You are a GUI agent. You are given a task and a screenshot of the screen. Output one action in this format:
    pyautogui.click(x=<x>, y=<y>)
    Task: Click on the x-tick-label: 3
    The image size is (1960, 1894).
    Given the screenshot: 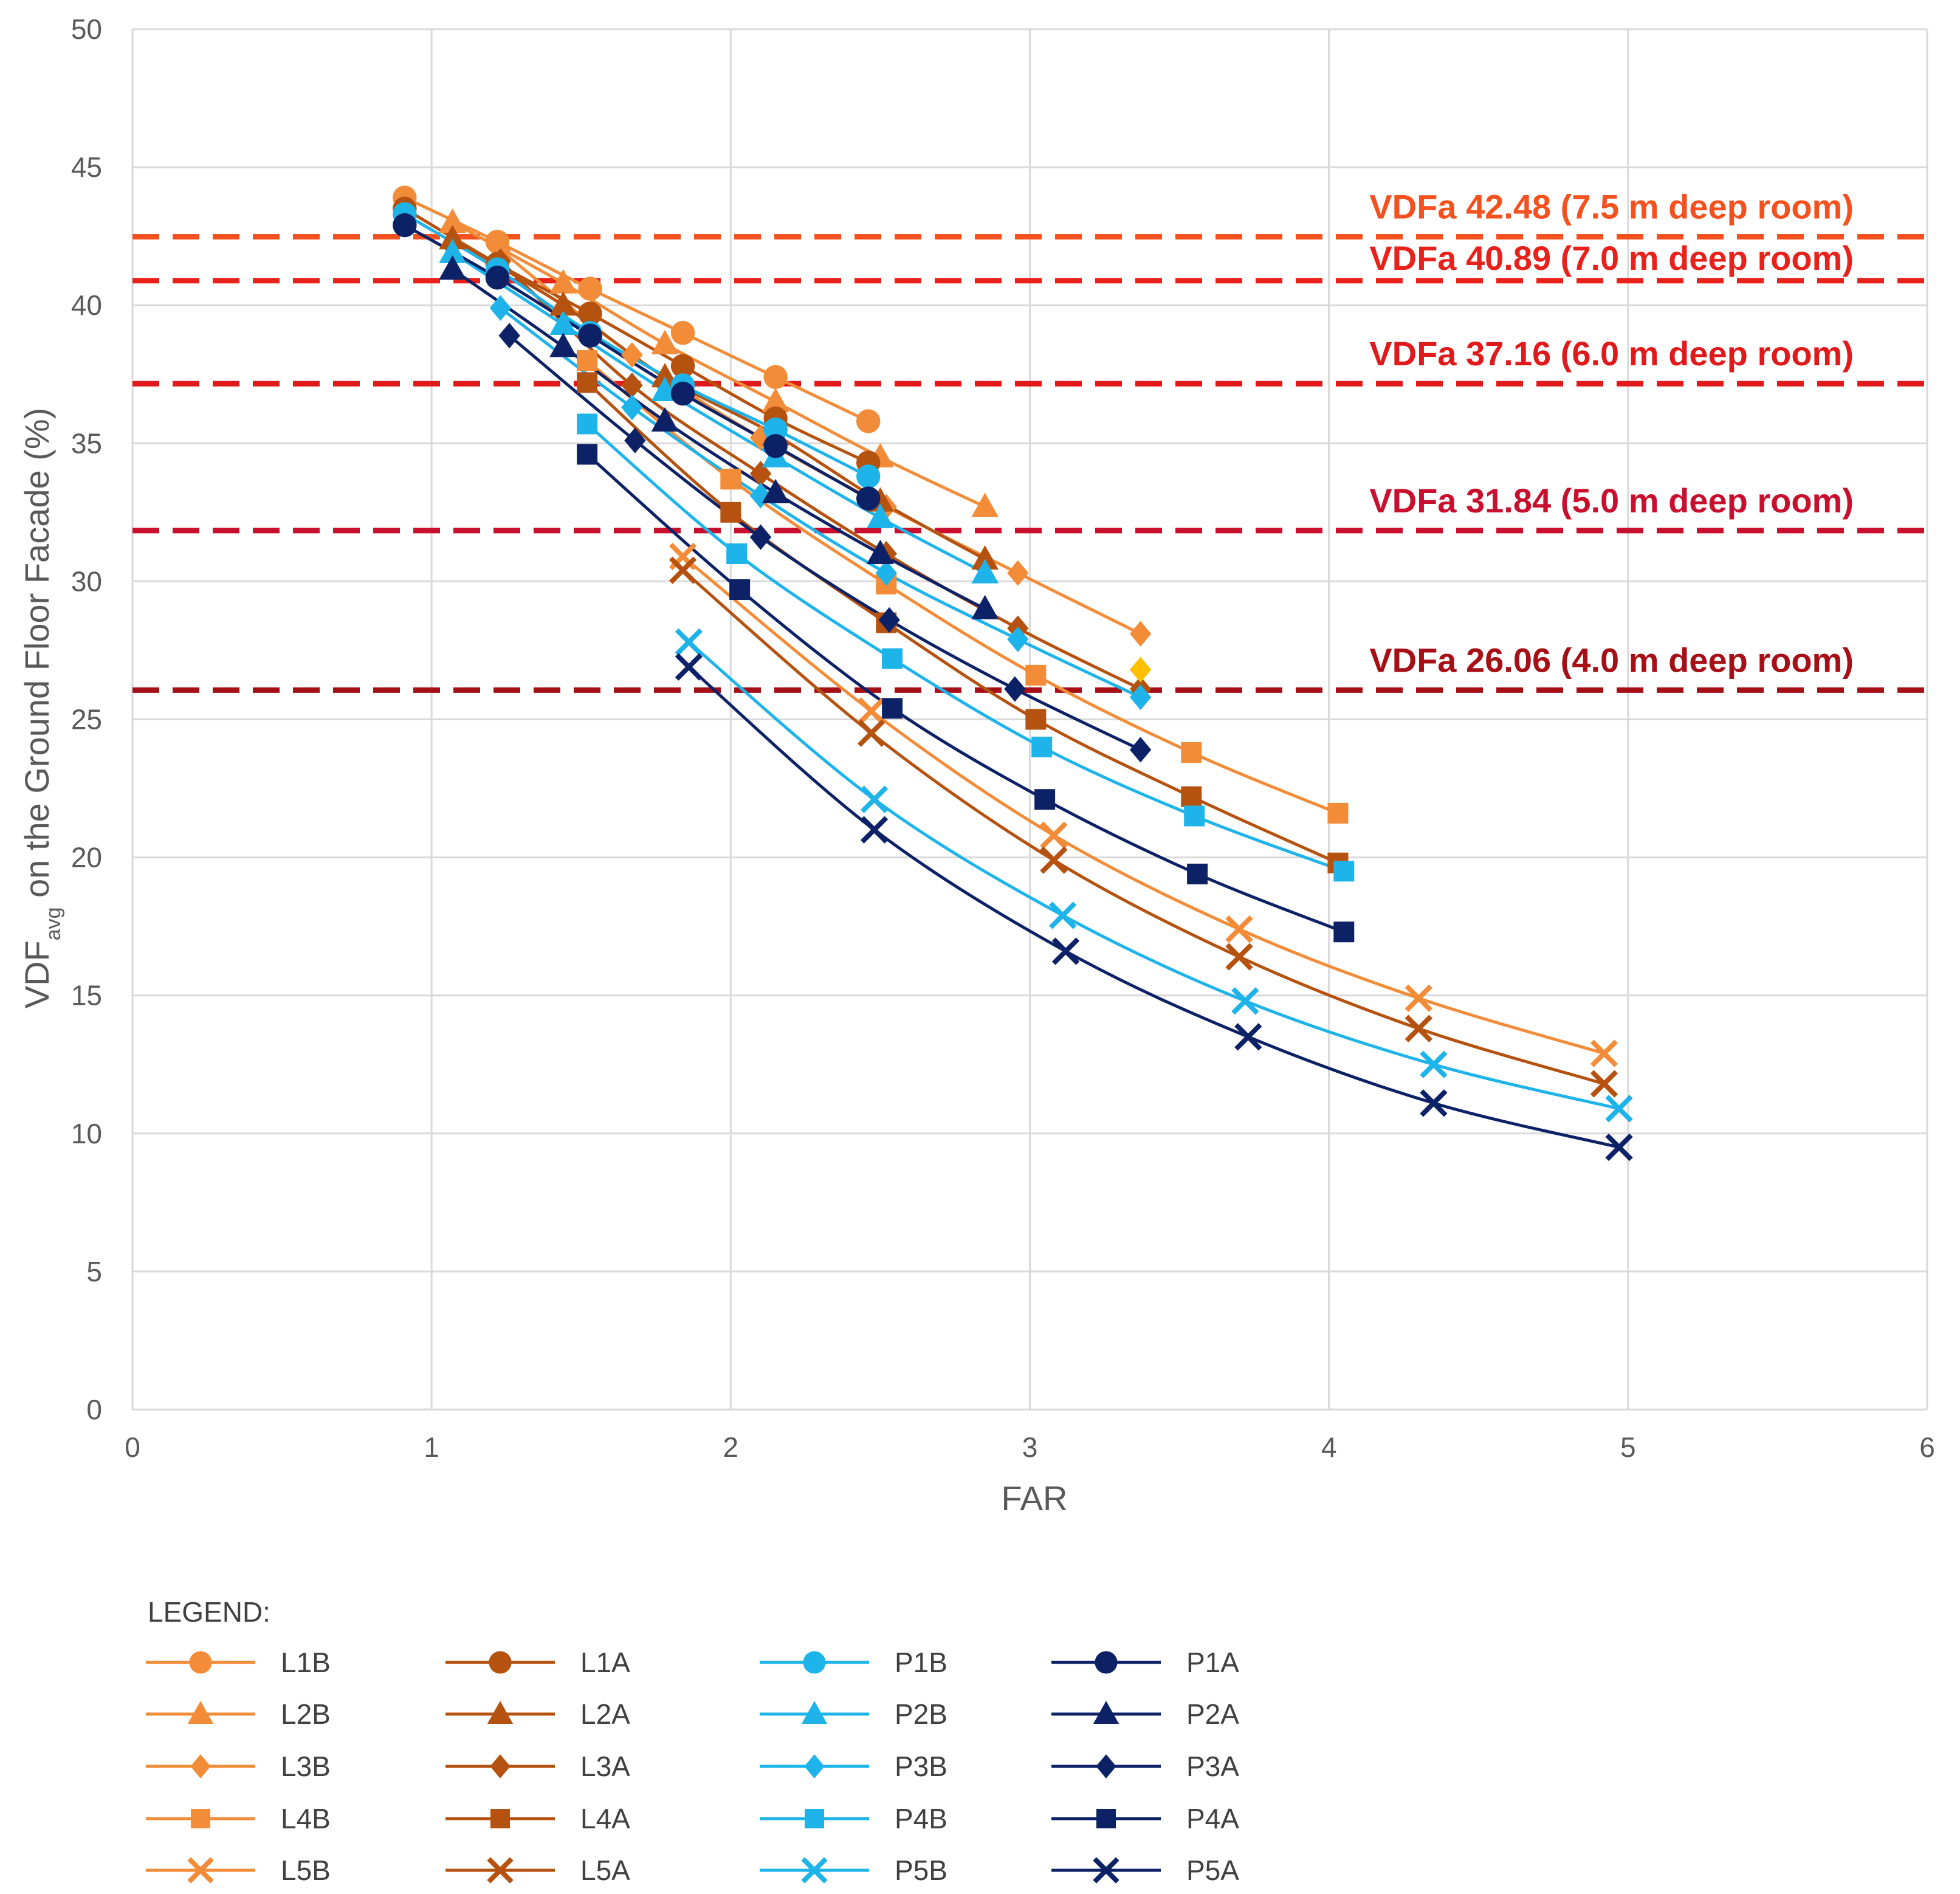 What is the action you would take?
    pyautogui.click(x=1030, y=1447)
    